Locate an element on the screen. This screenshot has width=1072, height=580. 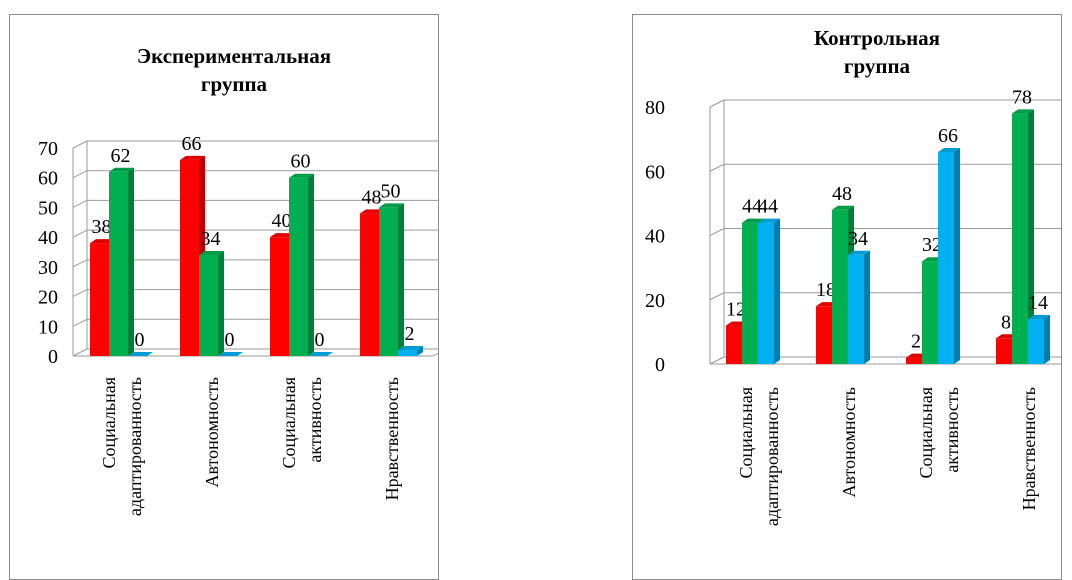
chart-title-line: Экспериментальная is located at coordinates (234, 56).